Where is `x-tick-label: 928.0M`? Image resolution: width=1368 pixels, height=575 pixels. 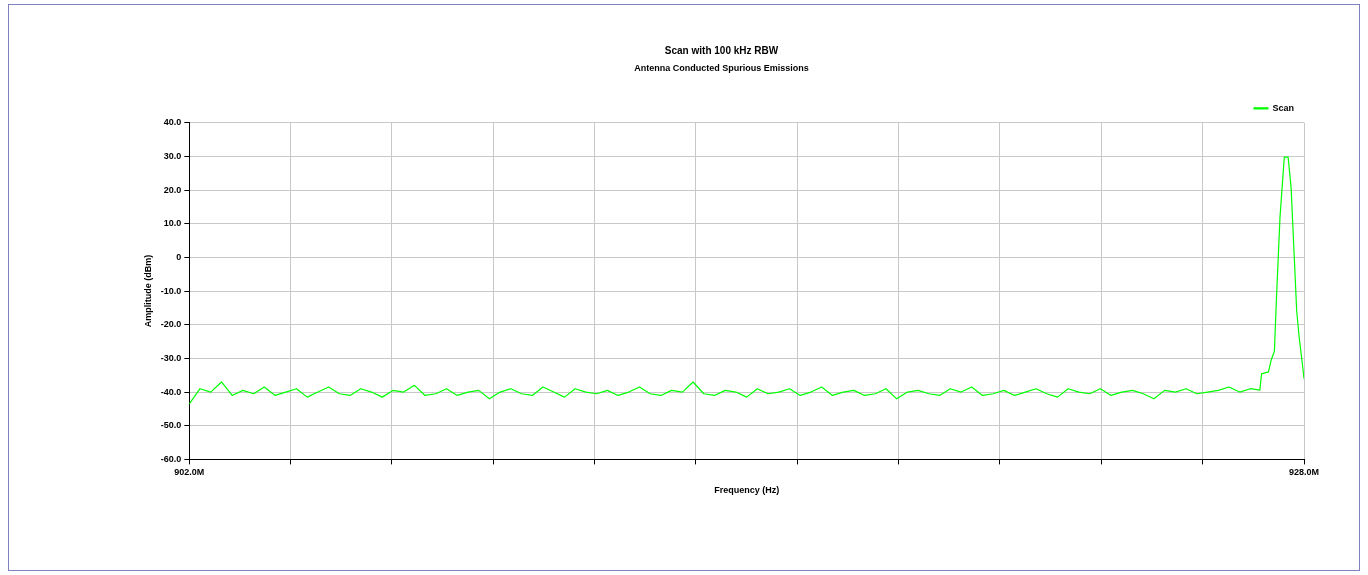 x-tick-label: 928.0M is located at coordinates (1304, 472).